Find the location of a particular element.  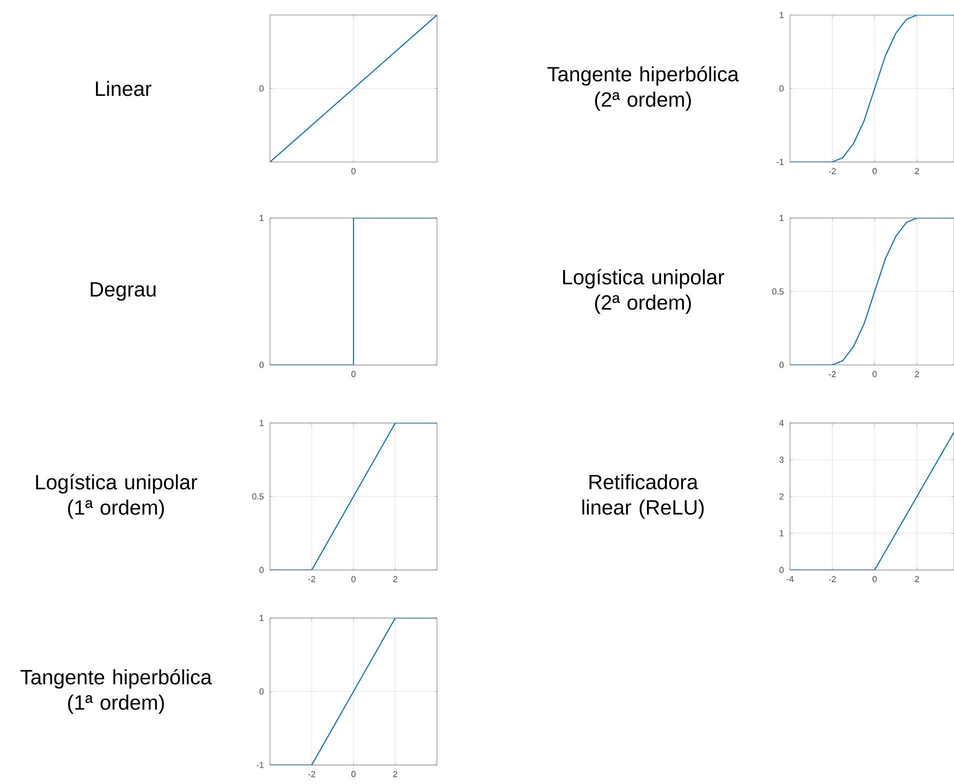

y-tick-label: 2 is located at coordinates (782, 496).